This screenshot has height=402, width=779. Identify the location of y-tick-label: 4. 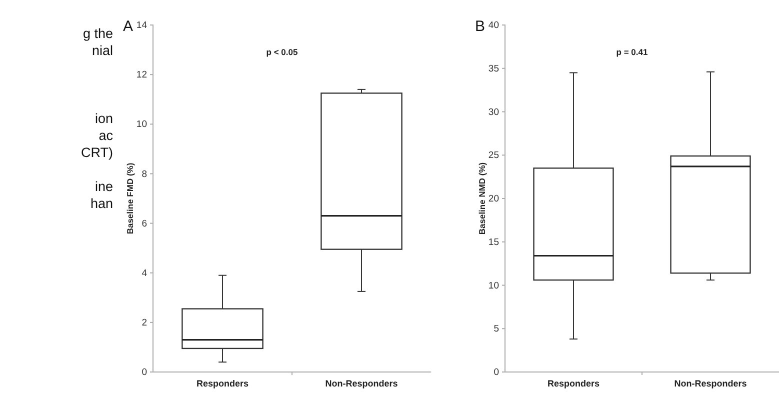
(144, 273).